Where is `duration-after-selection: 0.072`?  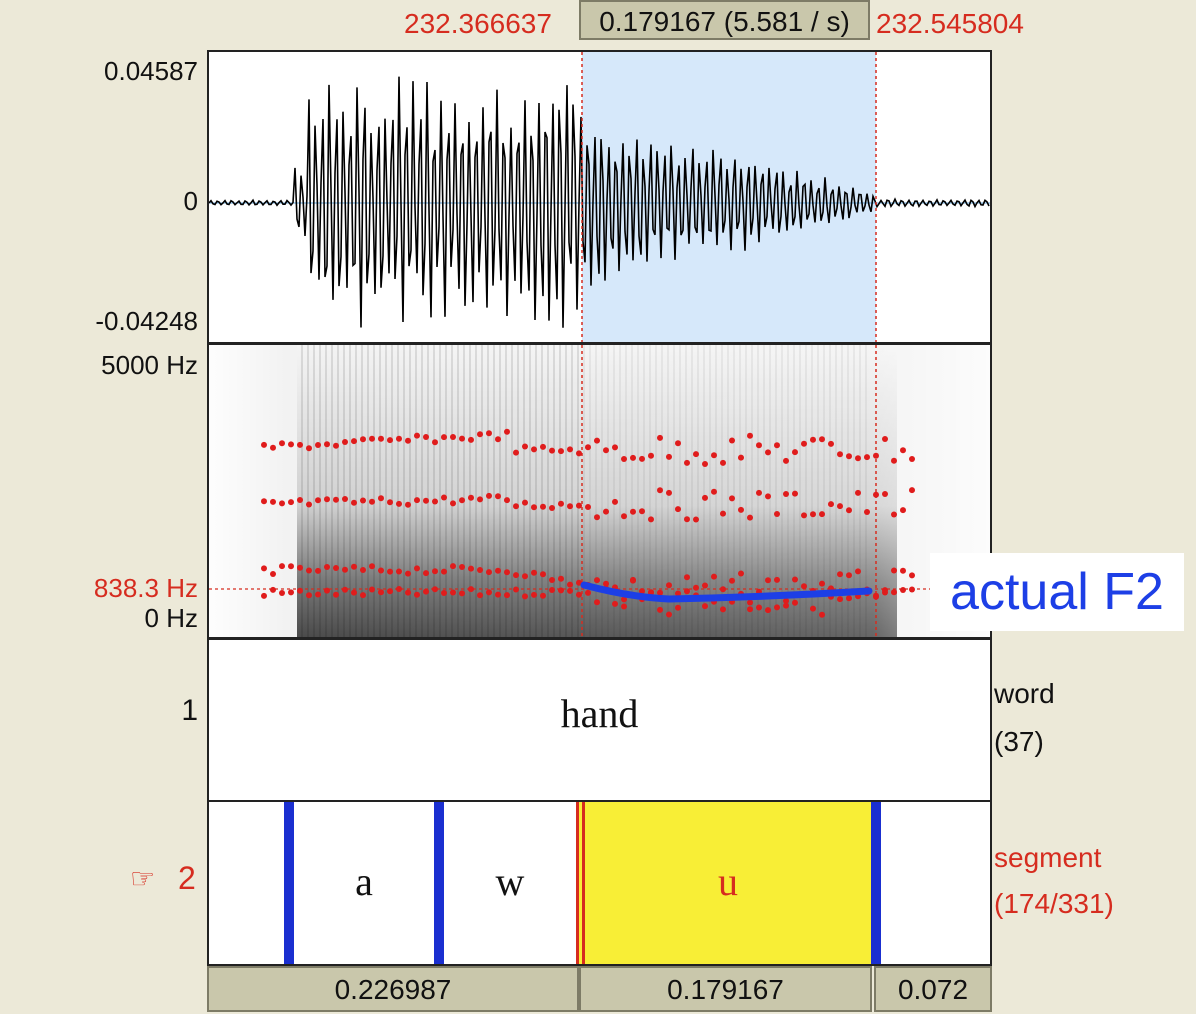 duration-after-selection: 0.072 is located at coordinates (933, 989).